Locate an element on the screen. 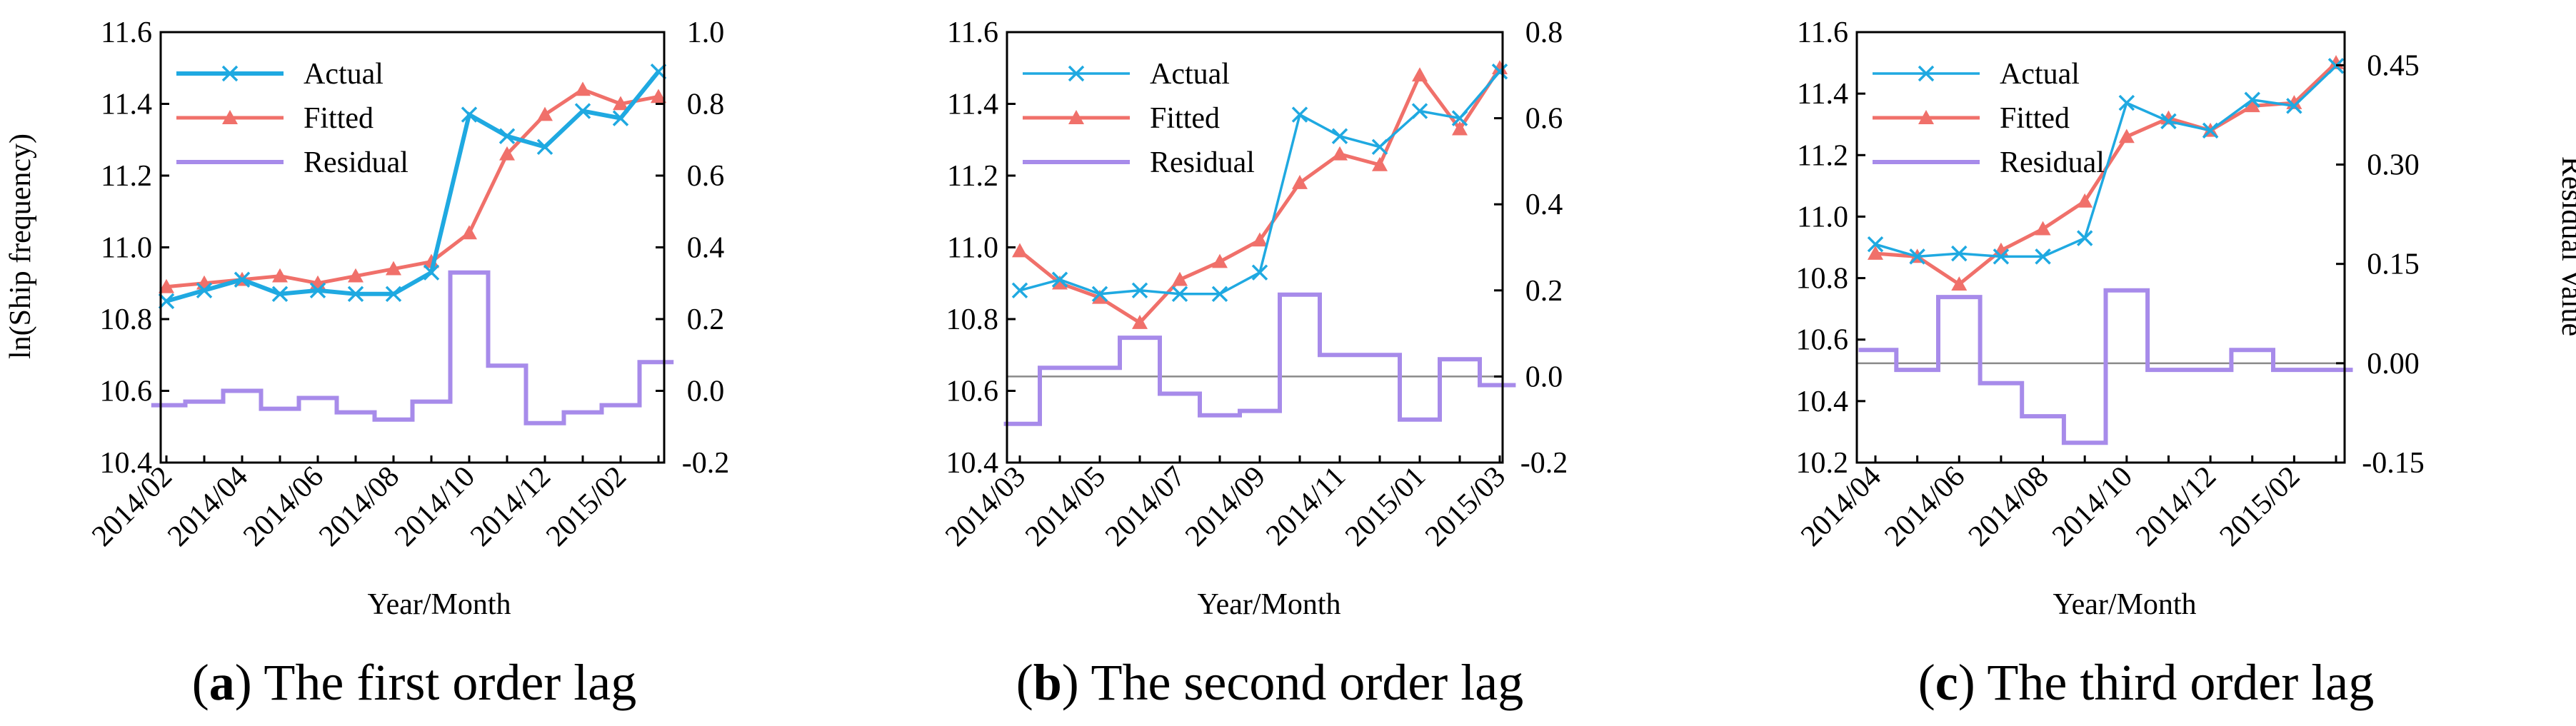 The width and height of the screenshot is (2576, 726). x-tick-label: 2014/04 is located at coordinates (207, 506).